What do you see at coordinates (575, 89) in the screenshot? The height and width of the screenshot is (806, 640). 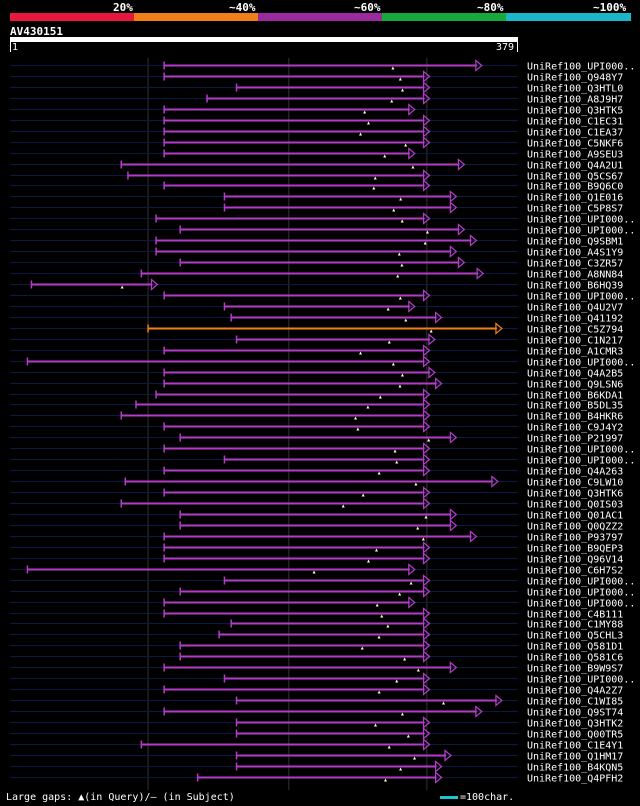 I see `hit-label: UniRef100_Q3HTL0` at bounding box center [575, 89].